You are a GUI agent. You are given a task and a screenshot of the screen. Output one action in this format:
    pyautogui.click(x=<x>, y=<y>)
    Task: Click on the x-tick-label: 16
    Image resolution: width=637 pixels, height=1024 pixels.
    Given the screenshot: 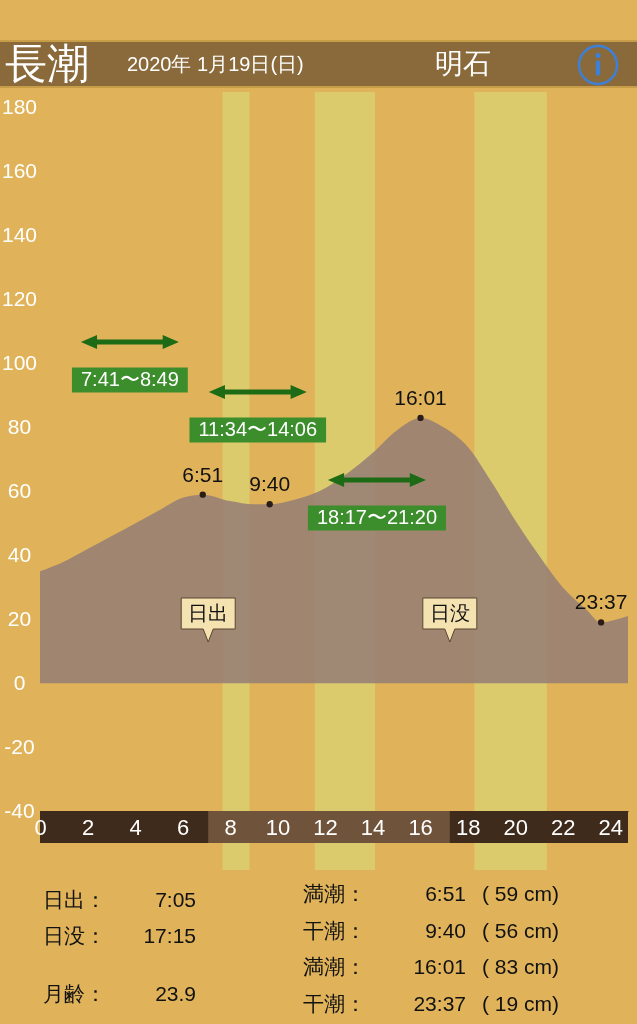 What is the action you would take?
    pyautogui.click(x=420, y=827)
    